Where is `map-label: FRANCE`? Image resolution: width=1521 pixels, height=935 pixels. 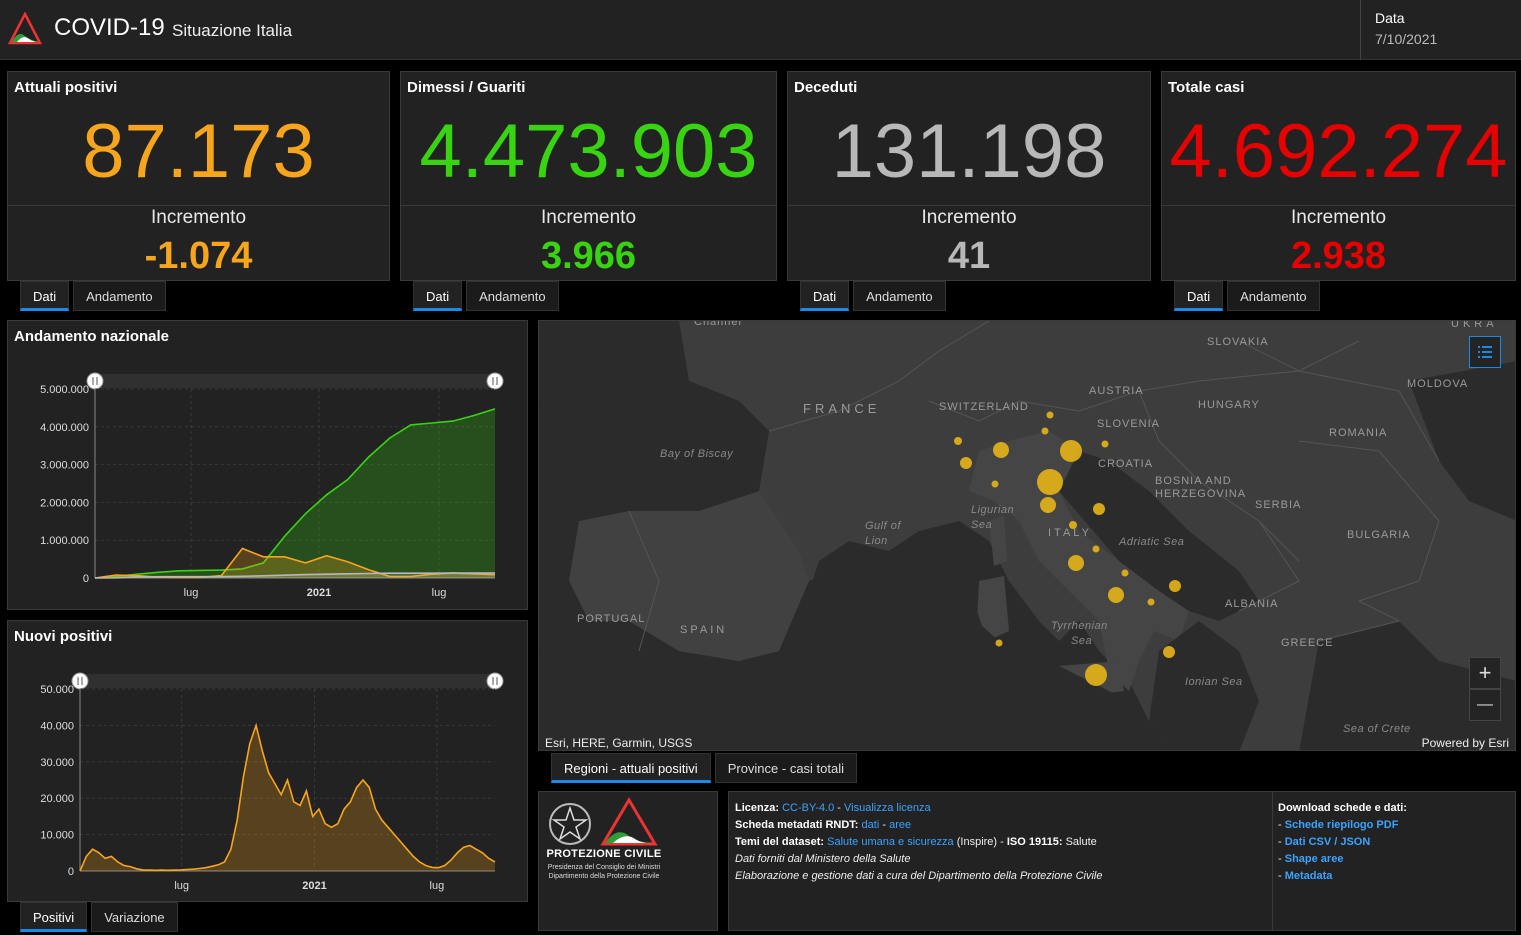
map-label: FRANCE is located at coordinates (842, 408).